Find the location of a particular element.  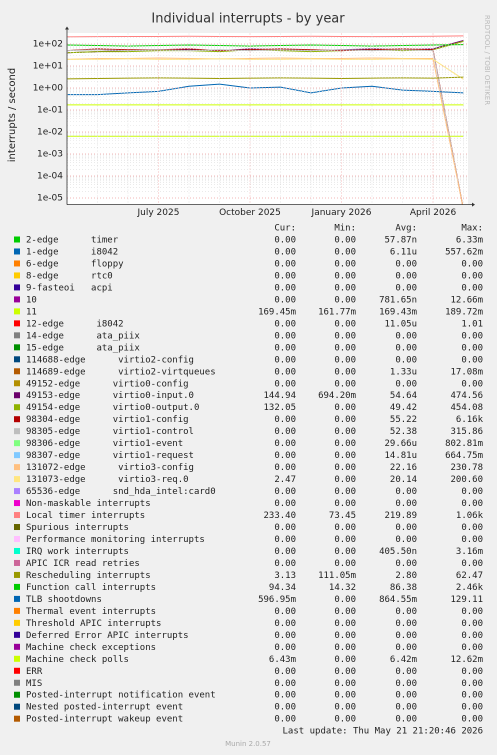

footer: Munin 2.0.57 is located at coordinates (248, 744).